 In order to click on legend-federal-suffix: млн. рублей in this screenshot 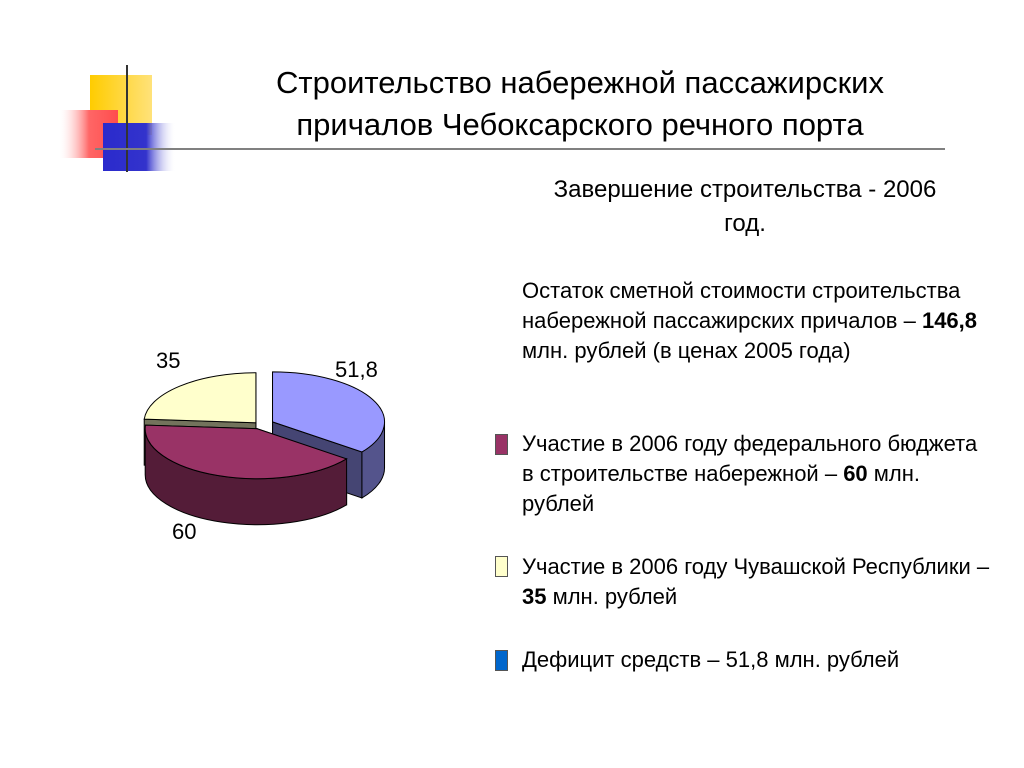, I will do `click(721, 488)`.